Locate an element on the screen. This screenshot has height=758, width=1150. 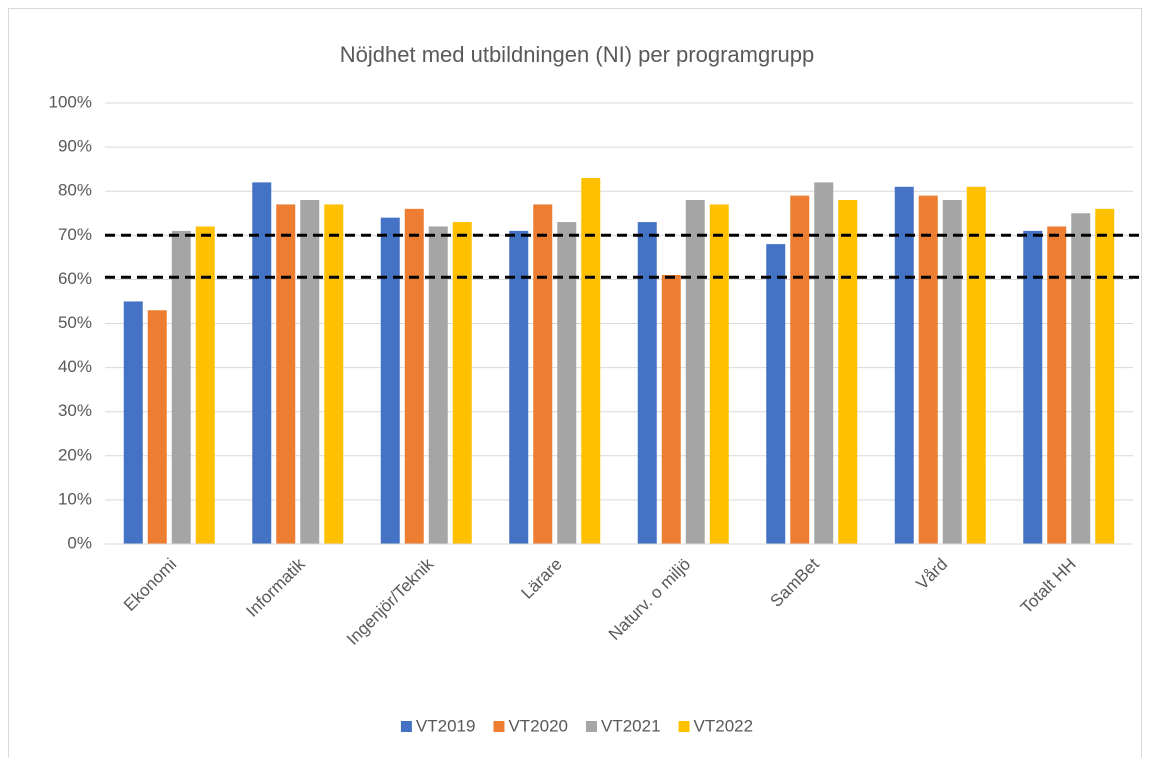
x-tick-label: Lärare is located at coordinates (542, 579).